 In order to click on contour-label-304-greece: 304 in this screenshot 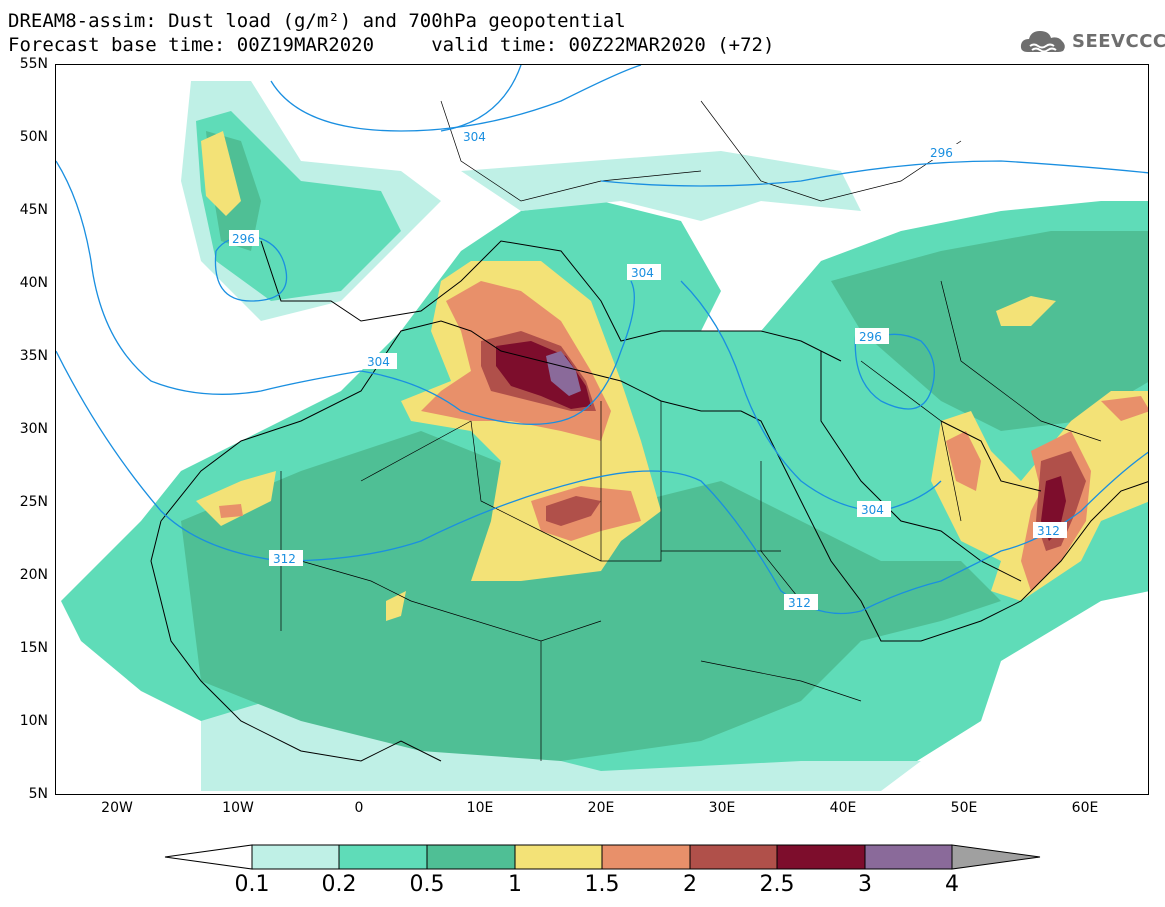, I will do `click(644, 272)`.